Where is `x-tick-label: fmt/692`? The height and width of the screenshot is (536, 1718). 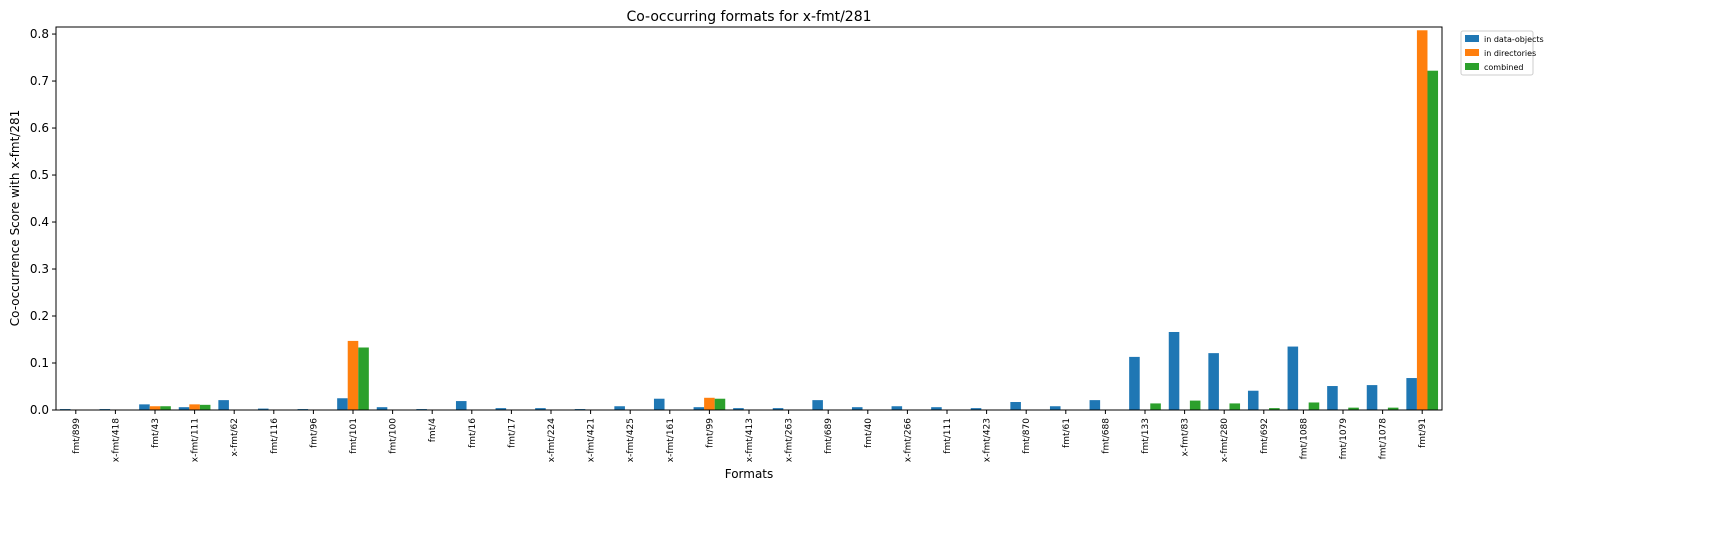 x-tick-label: fmt/692 is located at coordinates (1265, 436).